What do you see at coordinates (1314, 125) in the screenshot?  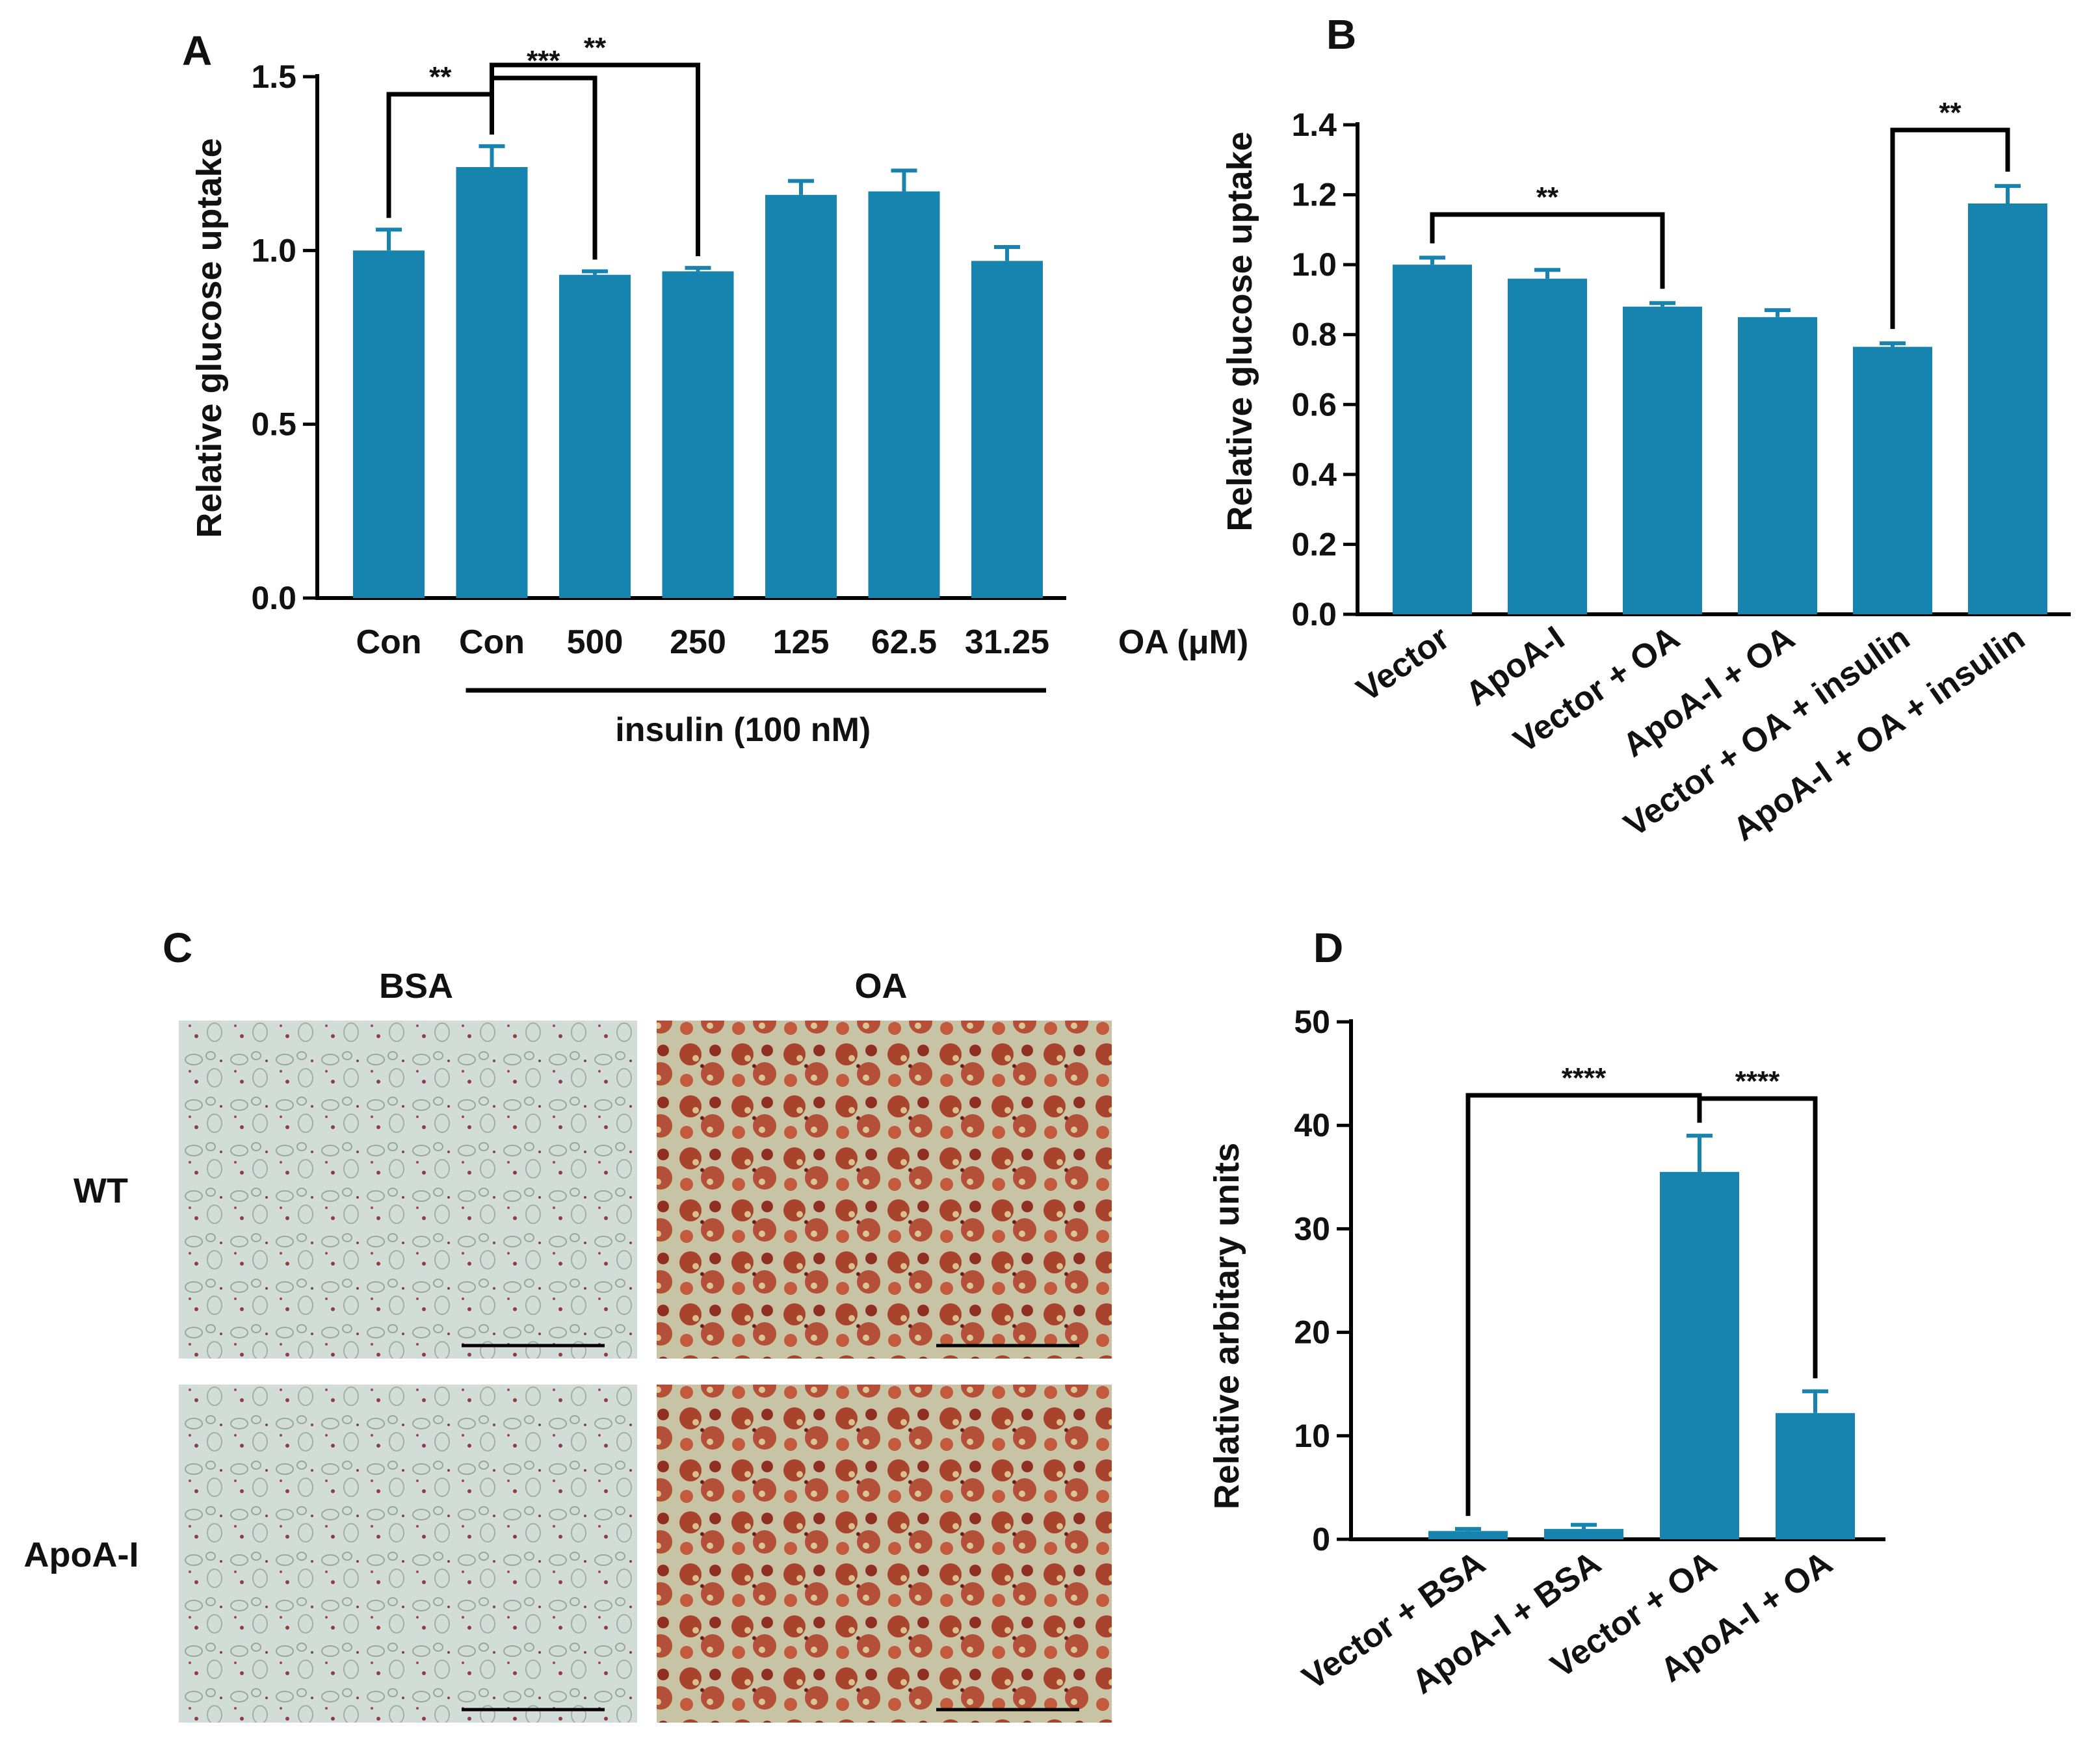 I see `y-tick-label: 1.4` at bounding box center [1314, 125].